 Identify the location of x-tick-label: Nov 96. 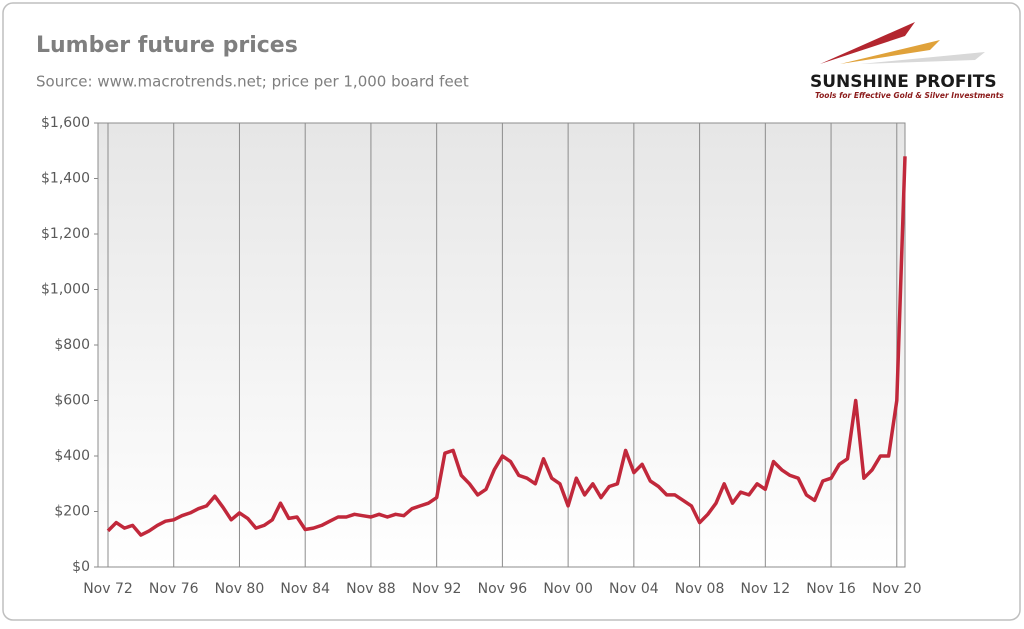
(503, 589).